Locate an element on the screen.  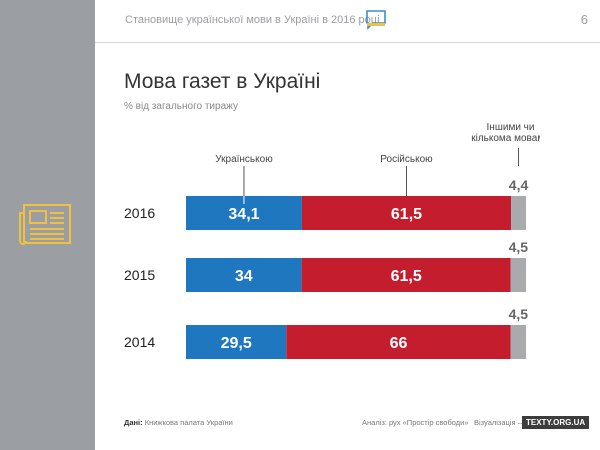
data-label-2016-series-2: 4,4 is located at coordinates (519, 185).